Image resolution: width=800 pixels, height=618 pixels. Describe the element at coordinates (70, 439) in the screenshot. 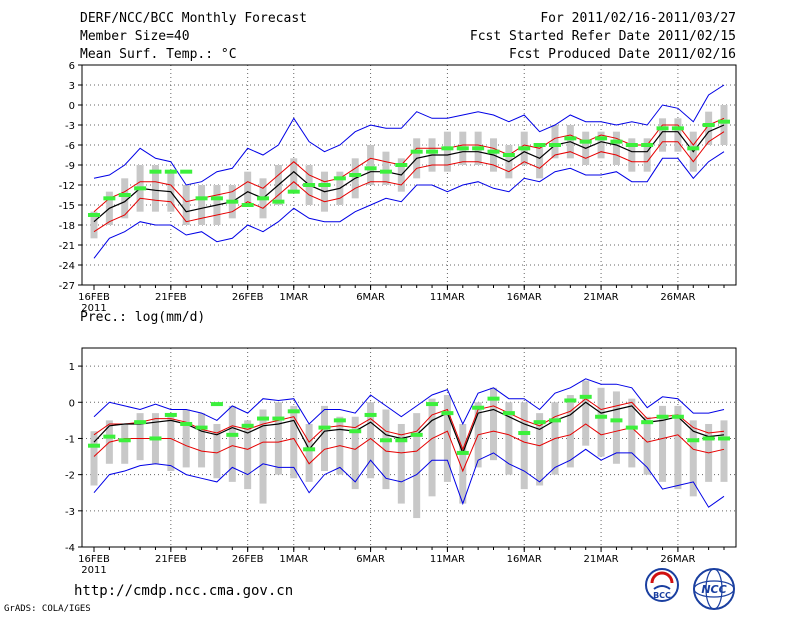

I see `y-tick-label: -1` at that location.